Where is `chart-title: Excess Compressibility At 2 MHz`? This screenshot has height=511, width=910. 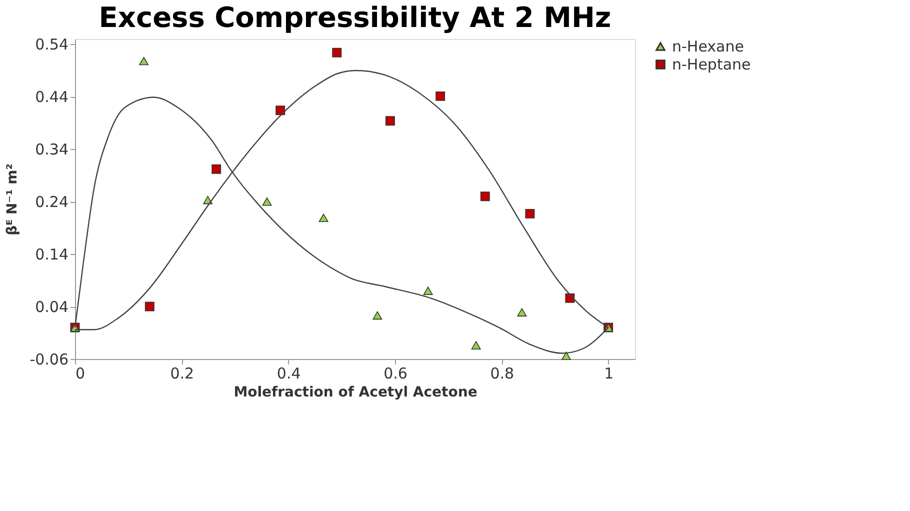 chart-title: Excess Compressibility At 2 MHz is located at coordinates (355, 17).